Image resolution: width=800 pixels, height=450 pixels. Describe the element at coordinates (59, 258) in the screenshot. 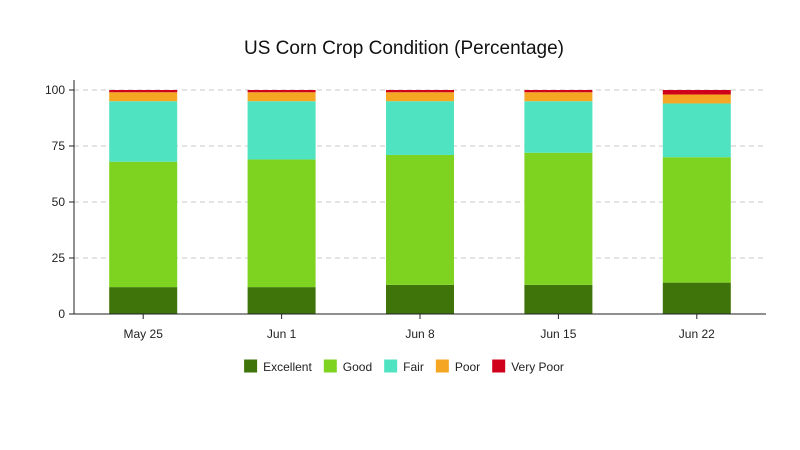

I see `y-tick-label: 25` at that location.